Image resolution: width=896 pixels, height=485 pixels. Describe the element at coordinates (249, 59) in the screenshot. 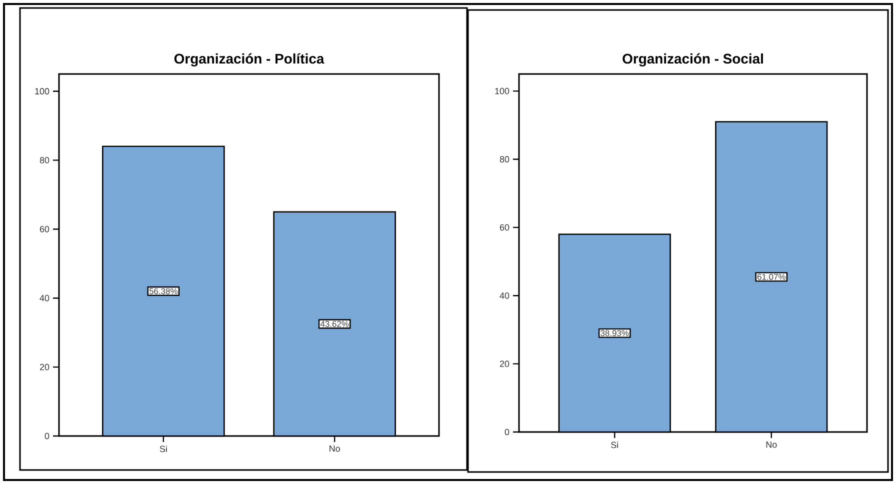

I see `chart-title: Organización - Política` at that location.